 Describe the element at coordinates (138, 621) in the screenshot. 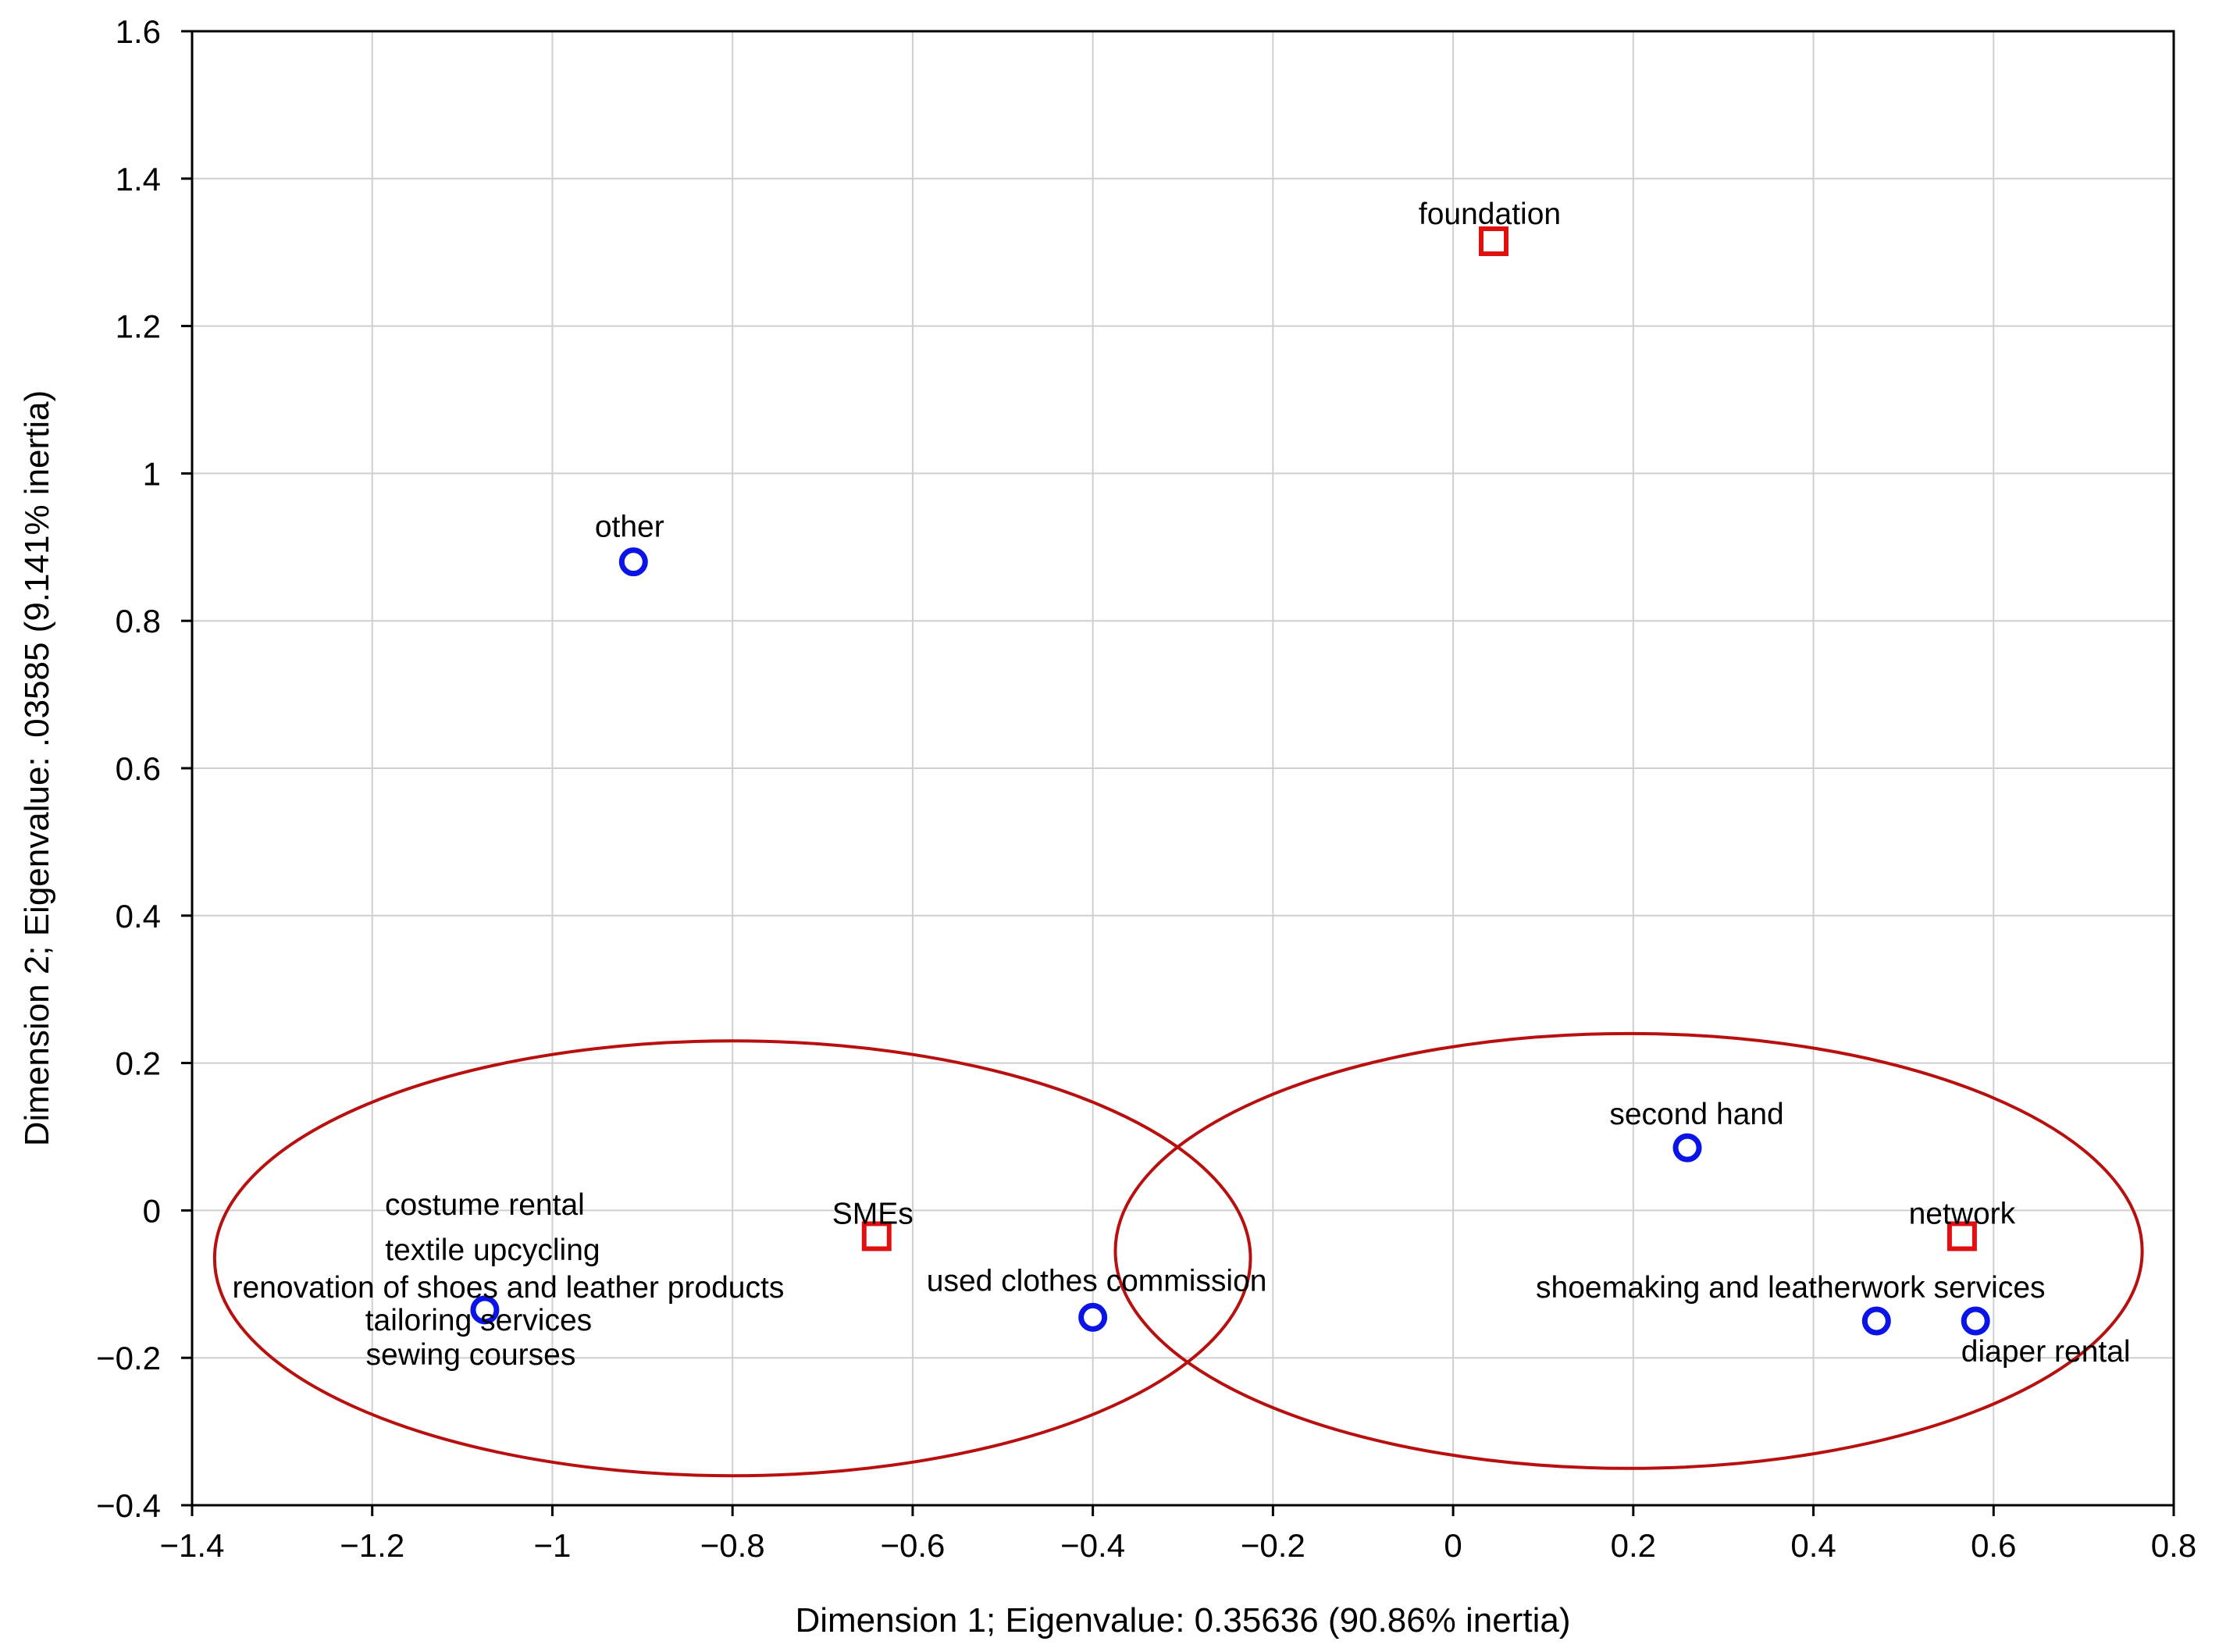

I see `y-tick-label: 0.8` at that location.